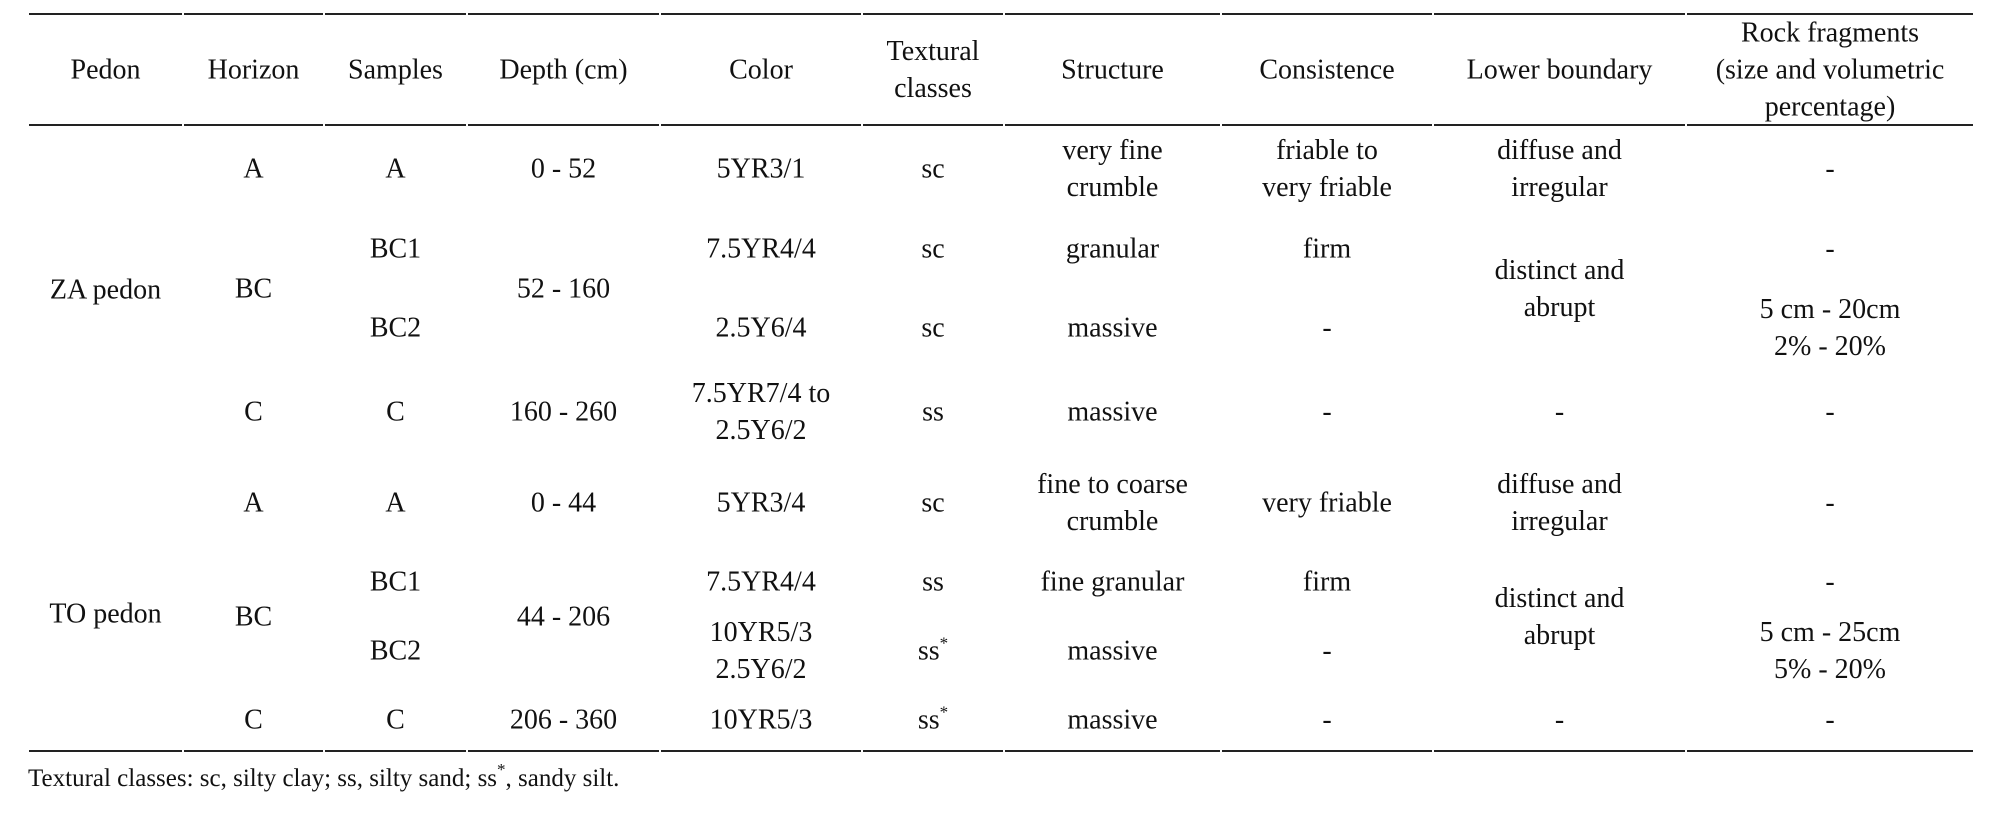 The height and width of the screenshot is (814, 2002). What do you see at coordinates (1559, 150) in the screenshot?
I see `cell-line: diffuse and` at bounding box center [1559, 150].